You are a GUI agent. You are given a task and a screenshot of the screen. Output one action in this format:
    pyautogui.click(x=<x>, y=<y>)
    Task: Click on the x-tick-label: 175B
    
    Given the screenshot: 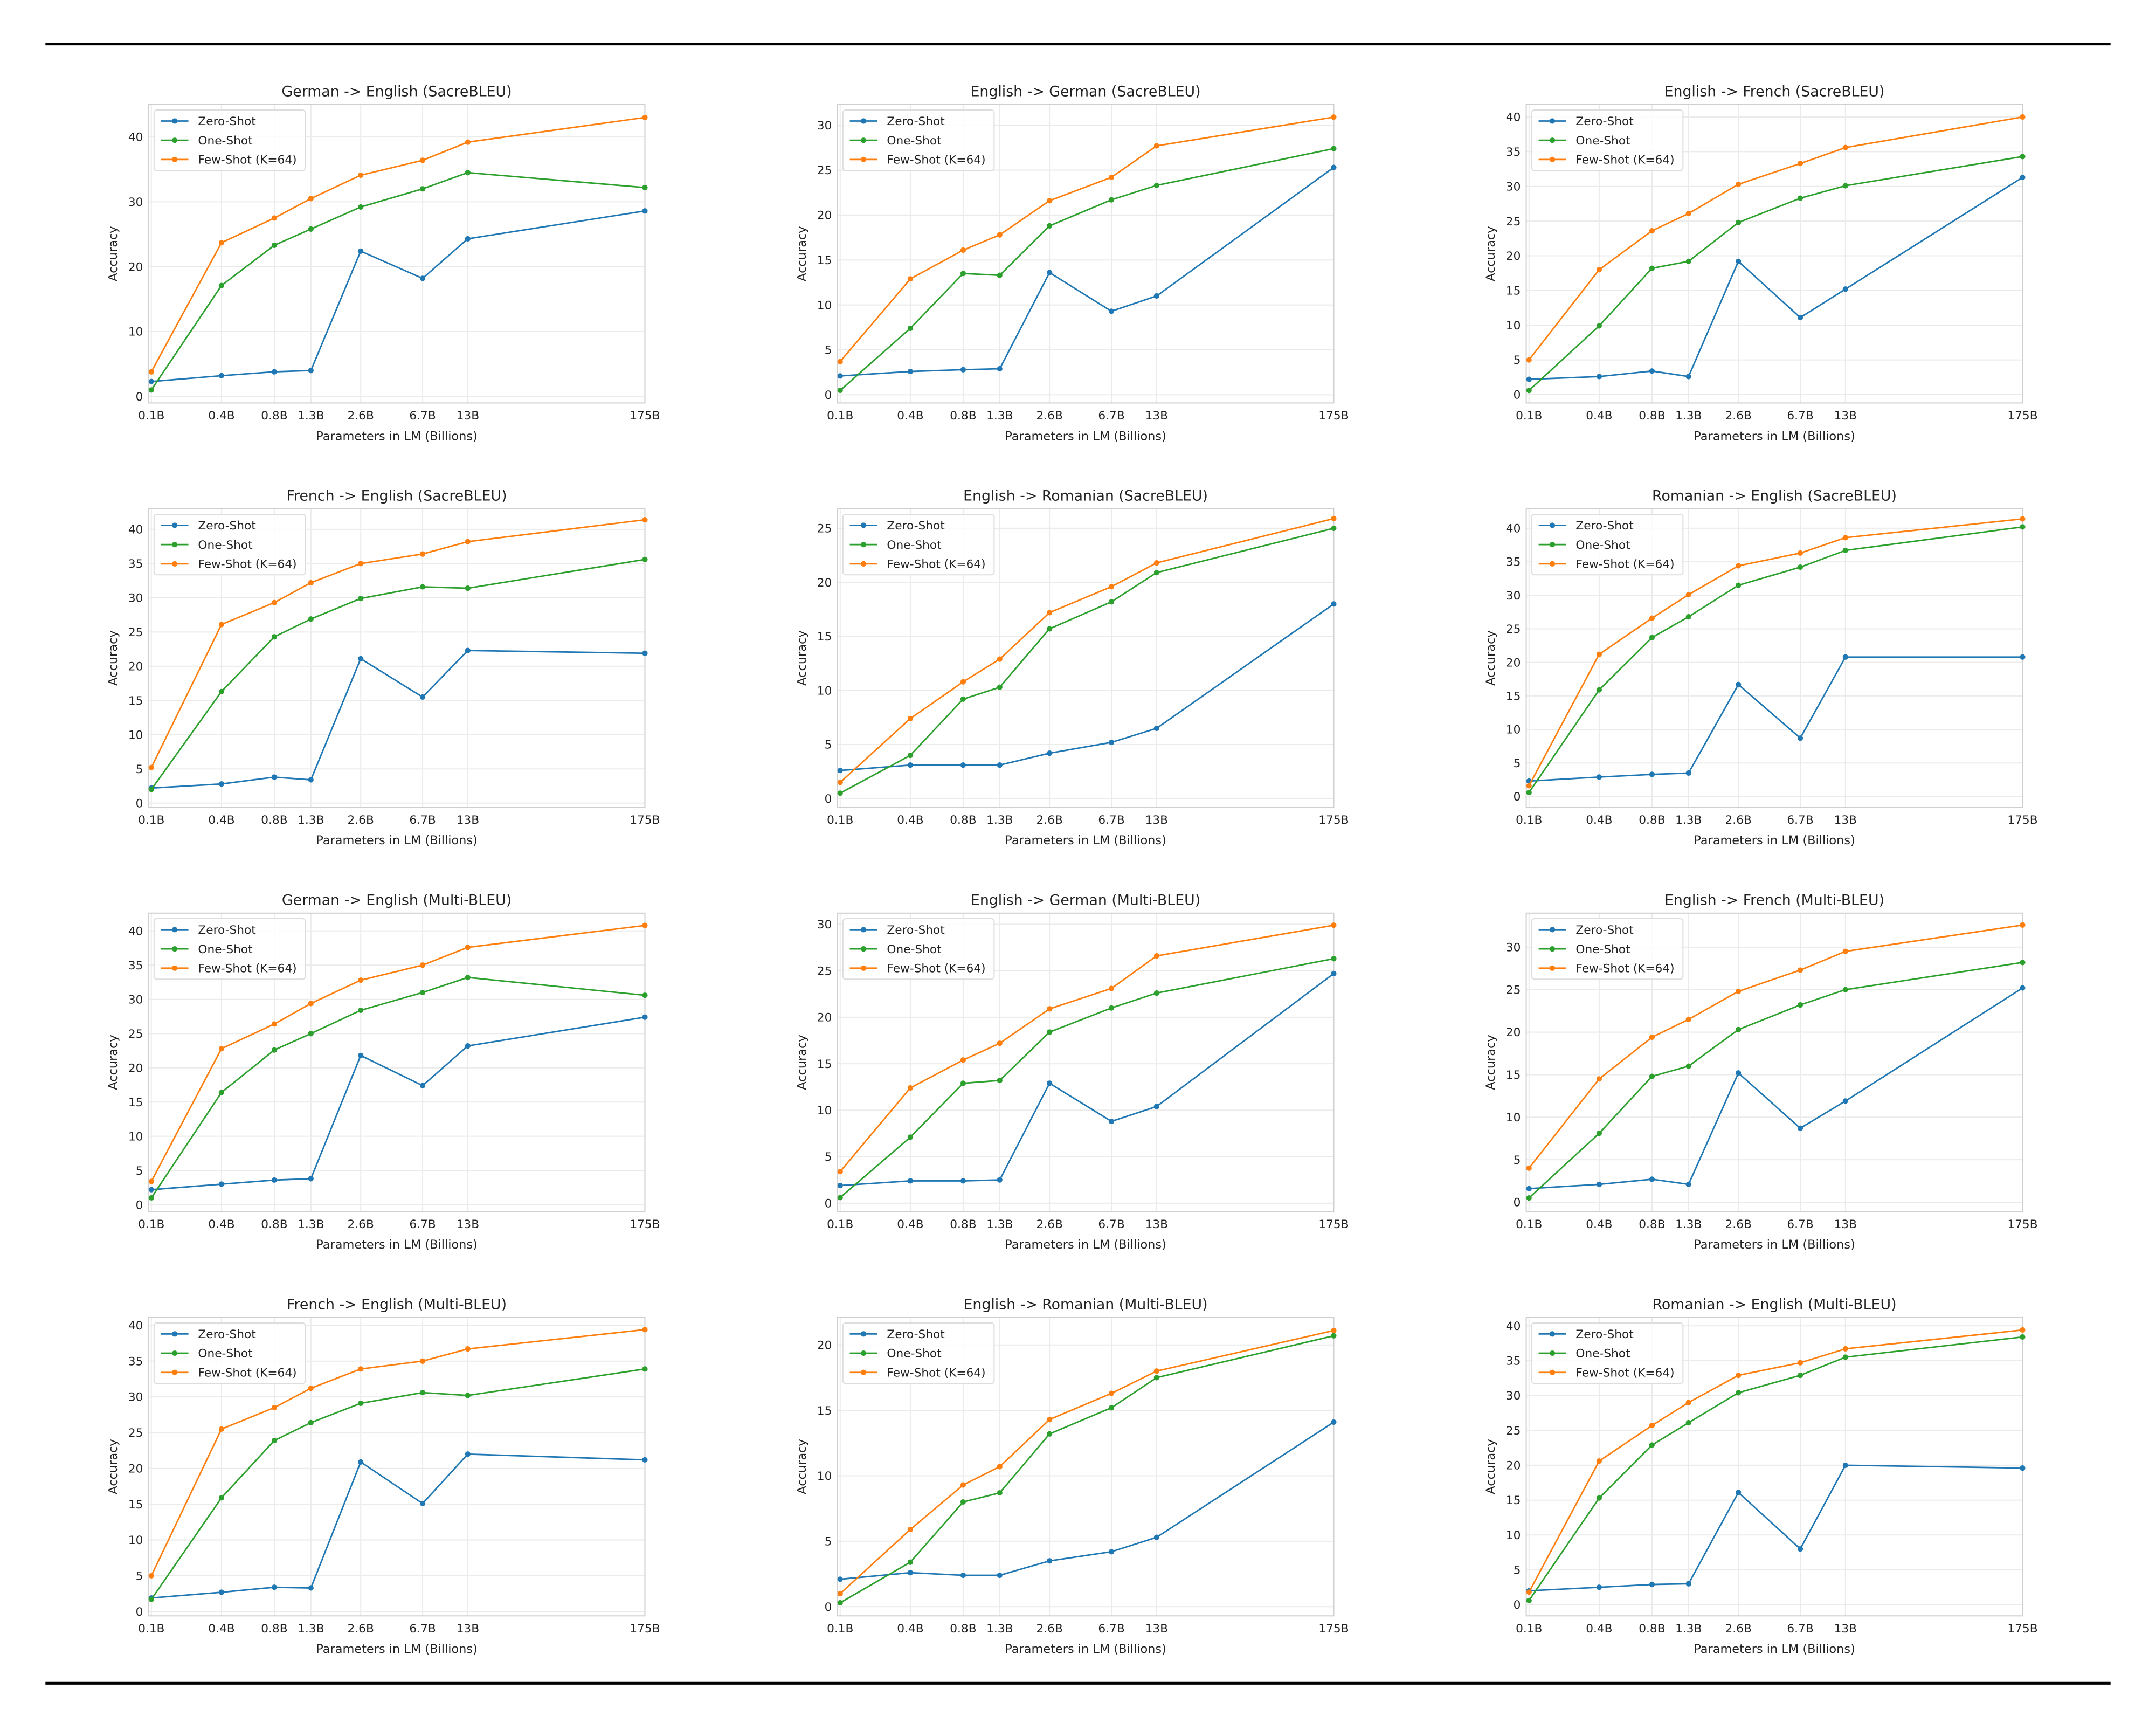 What is the action you would take?
    pyautogui.click(x=1333, y=820)
    